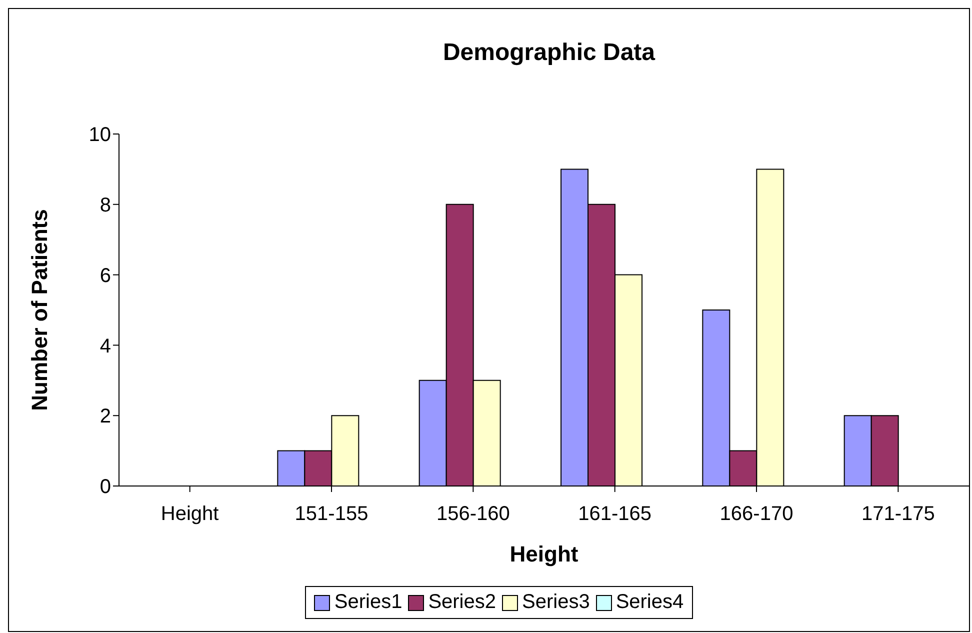 The width and height of the screenshot is (972, 633). I want to click on x-tick-label: 171-175, so click(898, 514).